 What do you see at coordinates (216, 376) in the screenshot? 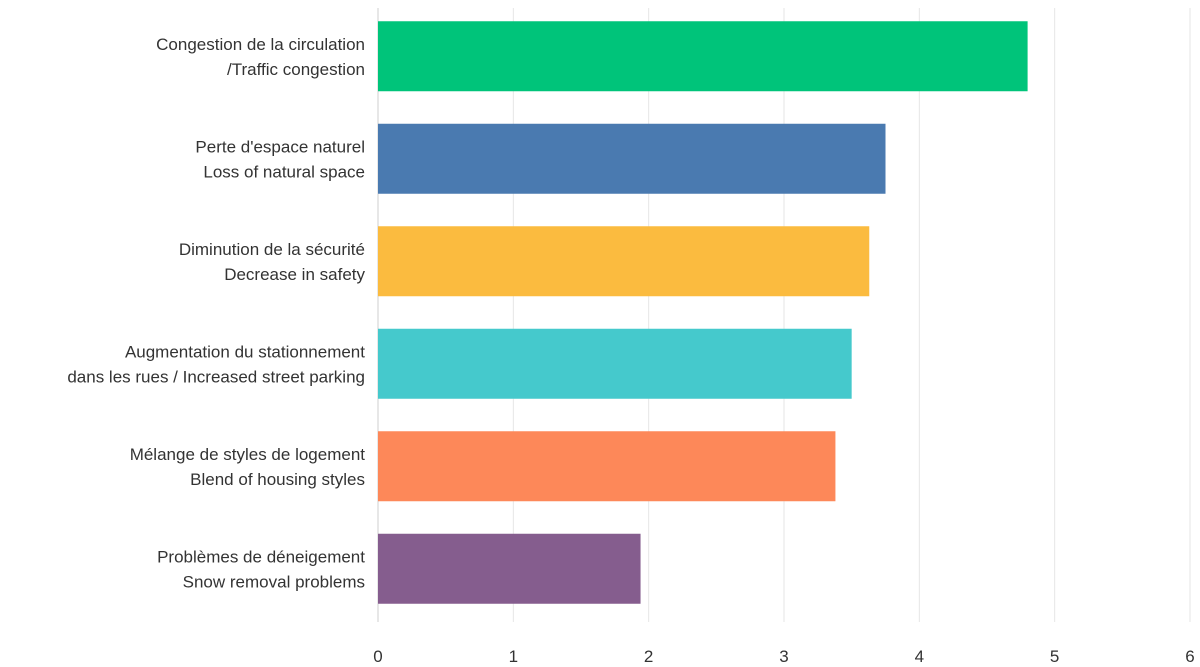
I see `category-label: dans les rues / Increased street parking` at bounding box center [216, 376].